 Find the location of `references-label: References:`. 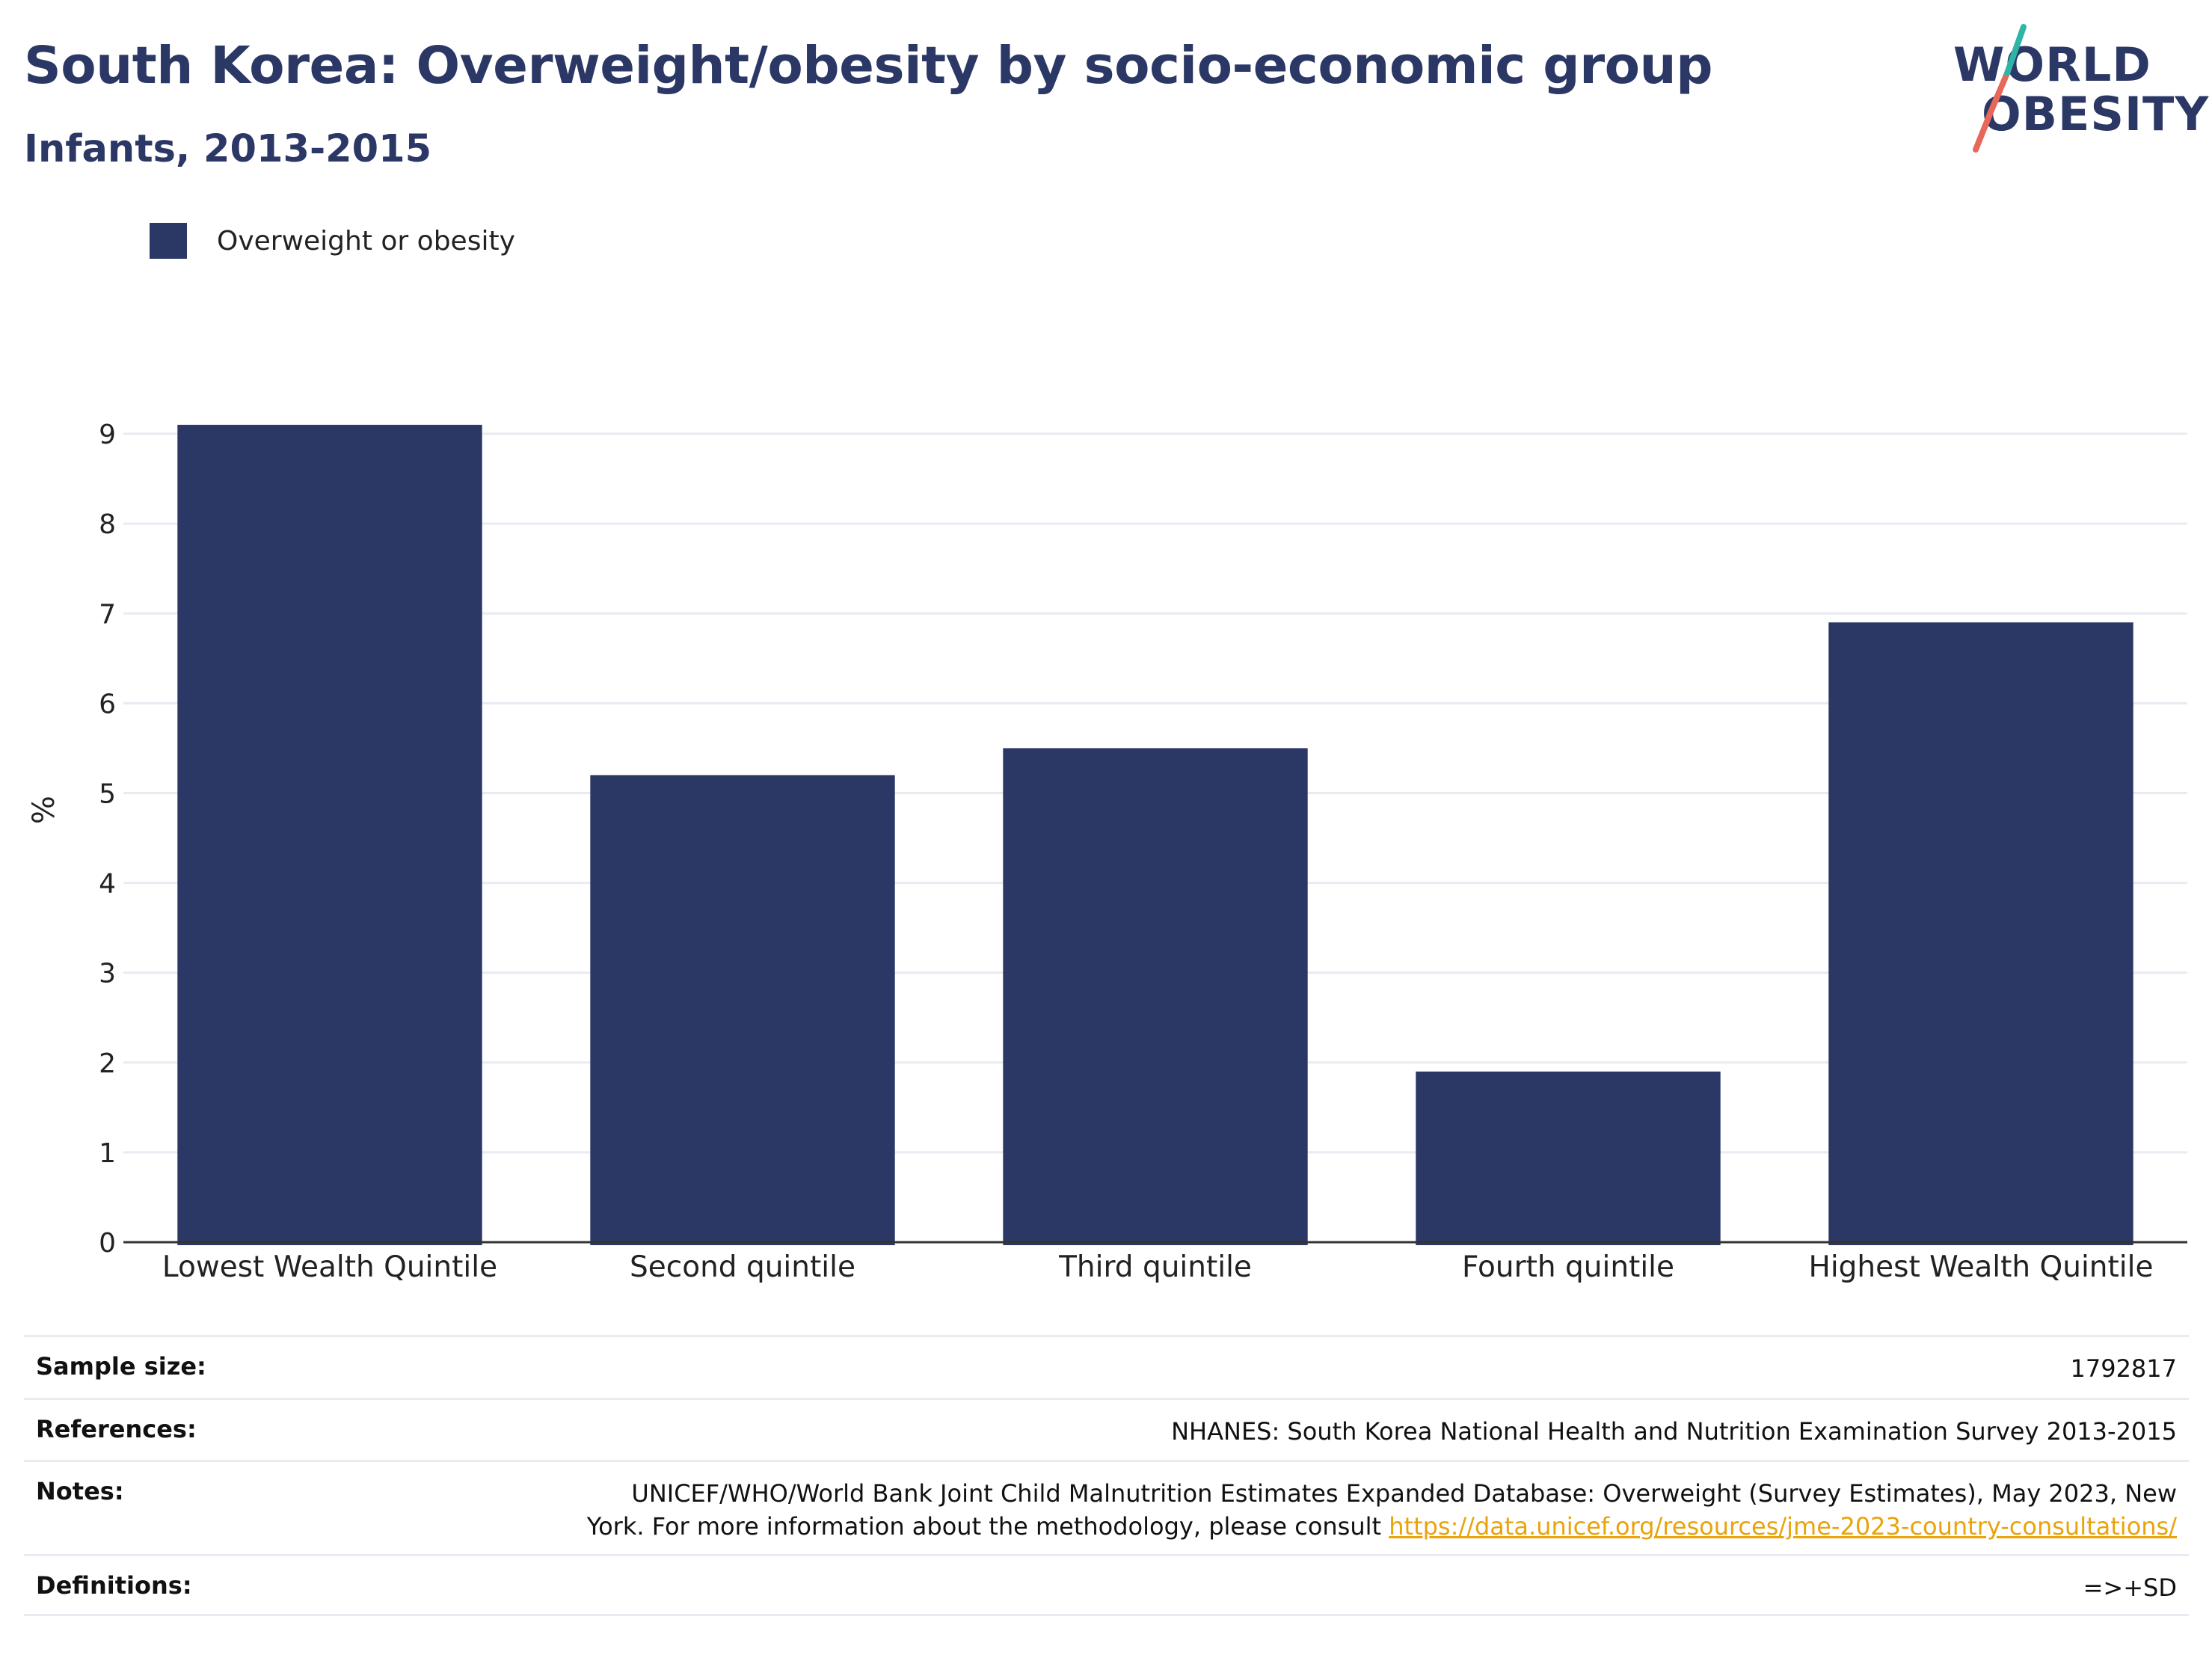

references-label: References: is located at coordinates (116, 1429).